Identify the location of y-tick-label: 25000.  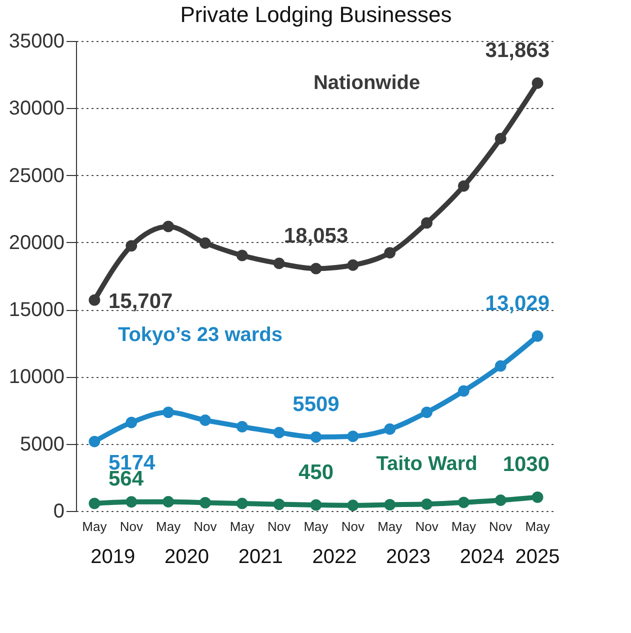
(36, 175).